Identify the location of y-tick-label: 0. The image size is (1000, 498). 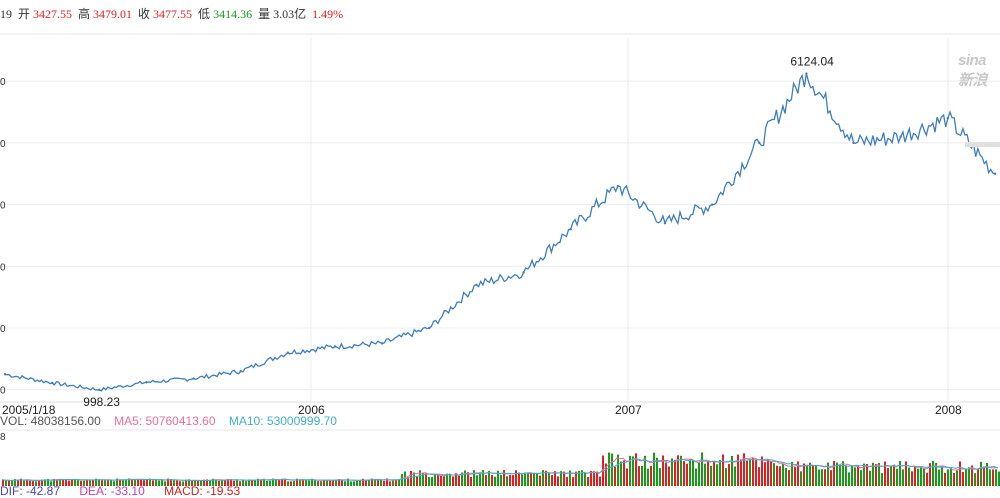
(3, 82).